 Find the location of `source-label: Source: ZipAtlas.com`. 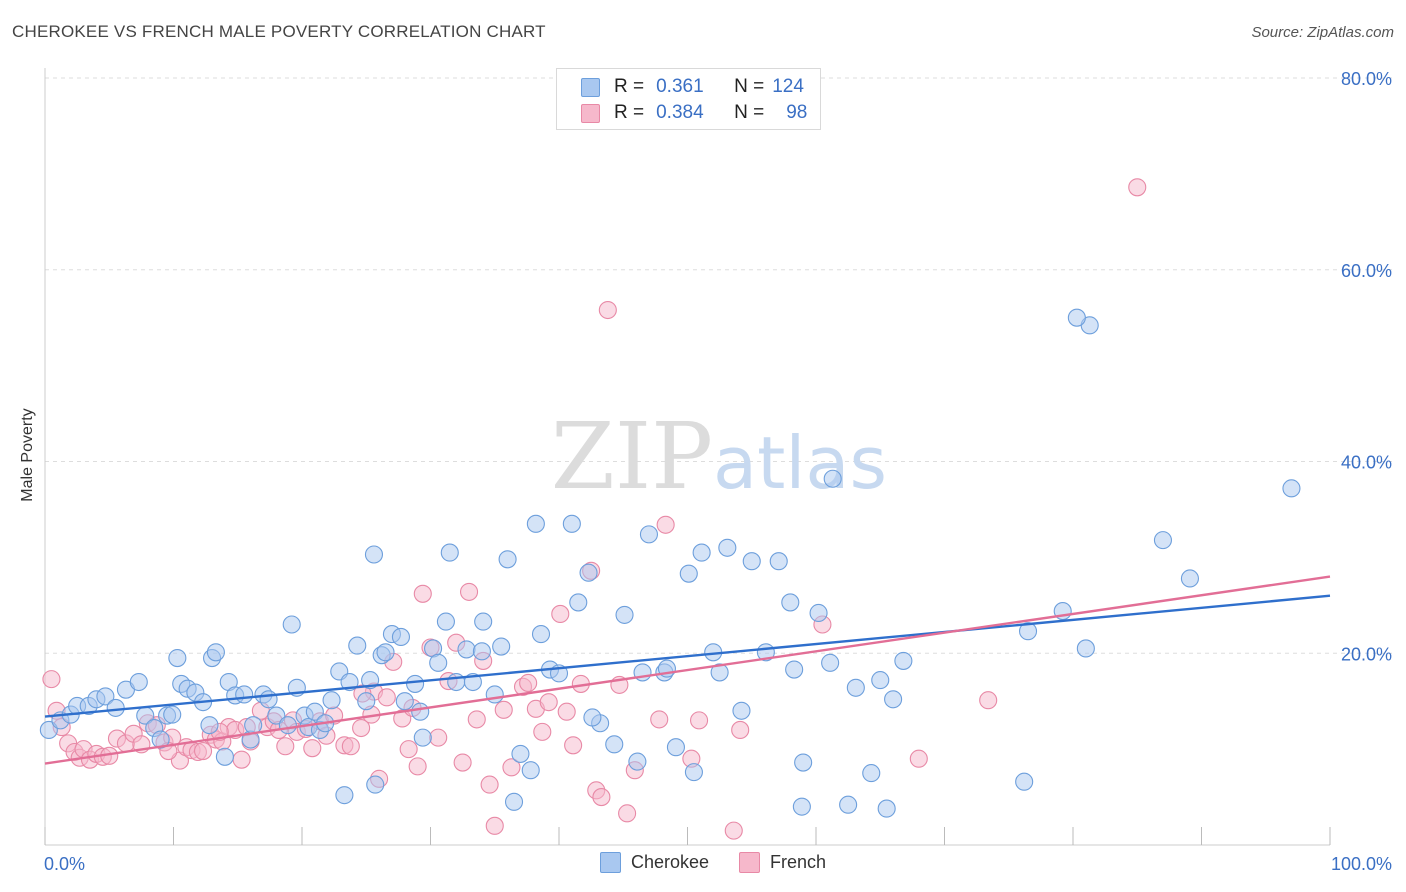

source-label: Source: ZipAtlas.com is located at coordinates (1322, 32).